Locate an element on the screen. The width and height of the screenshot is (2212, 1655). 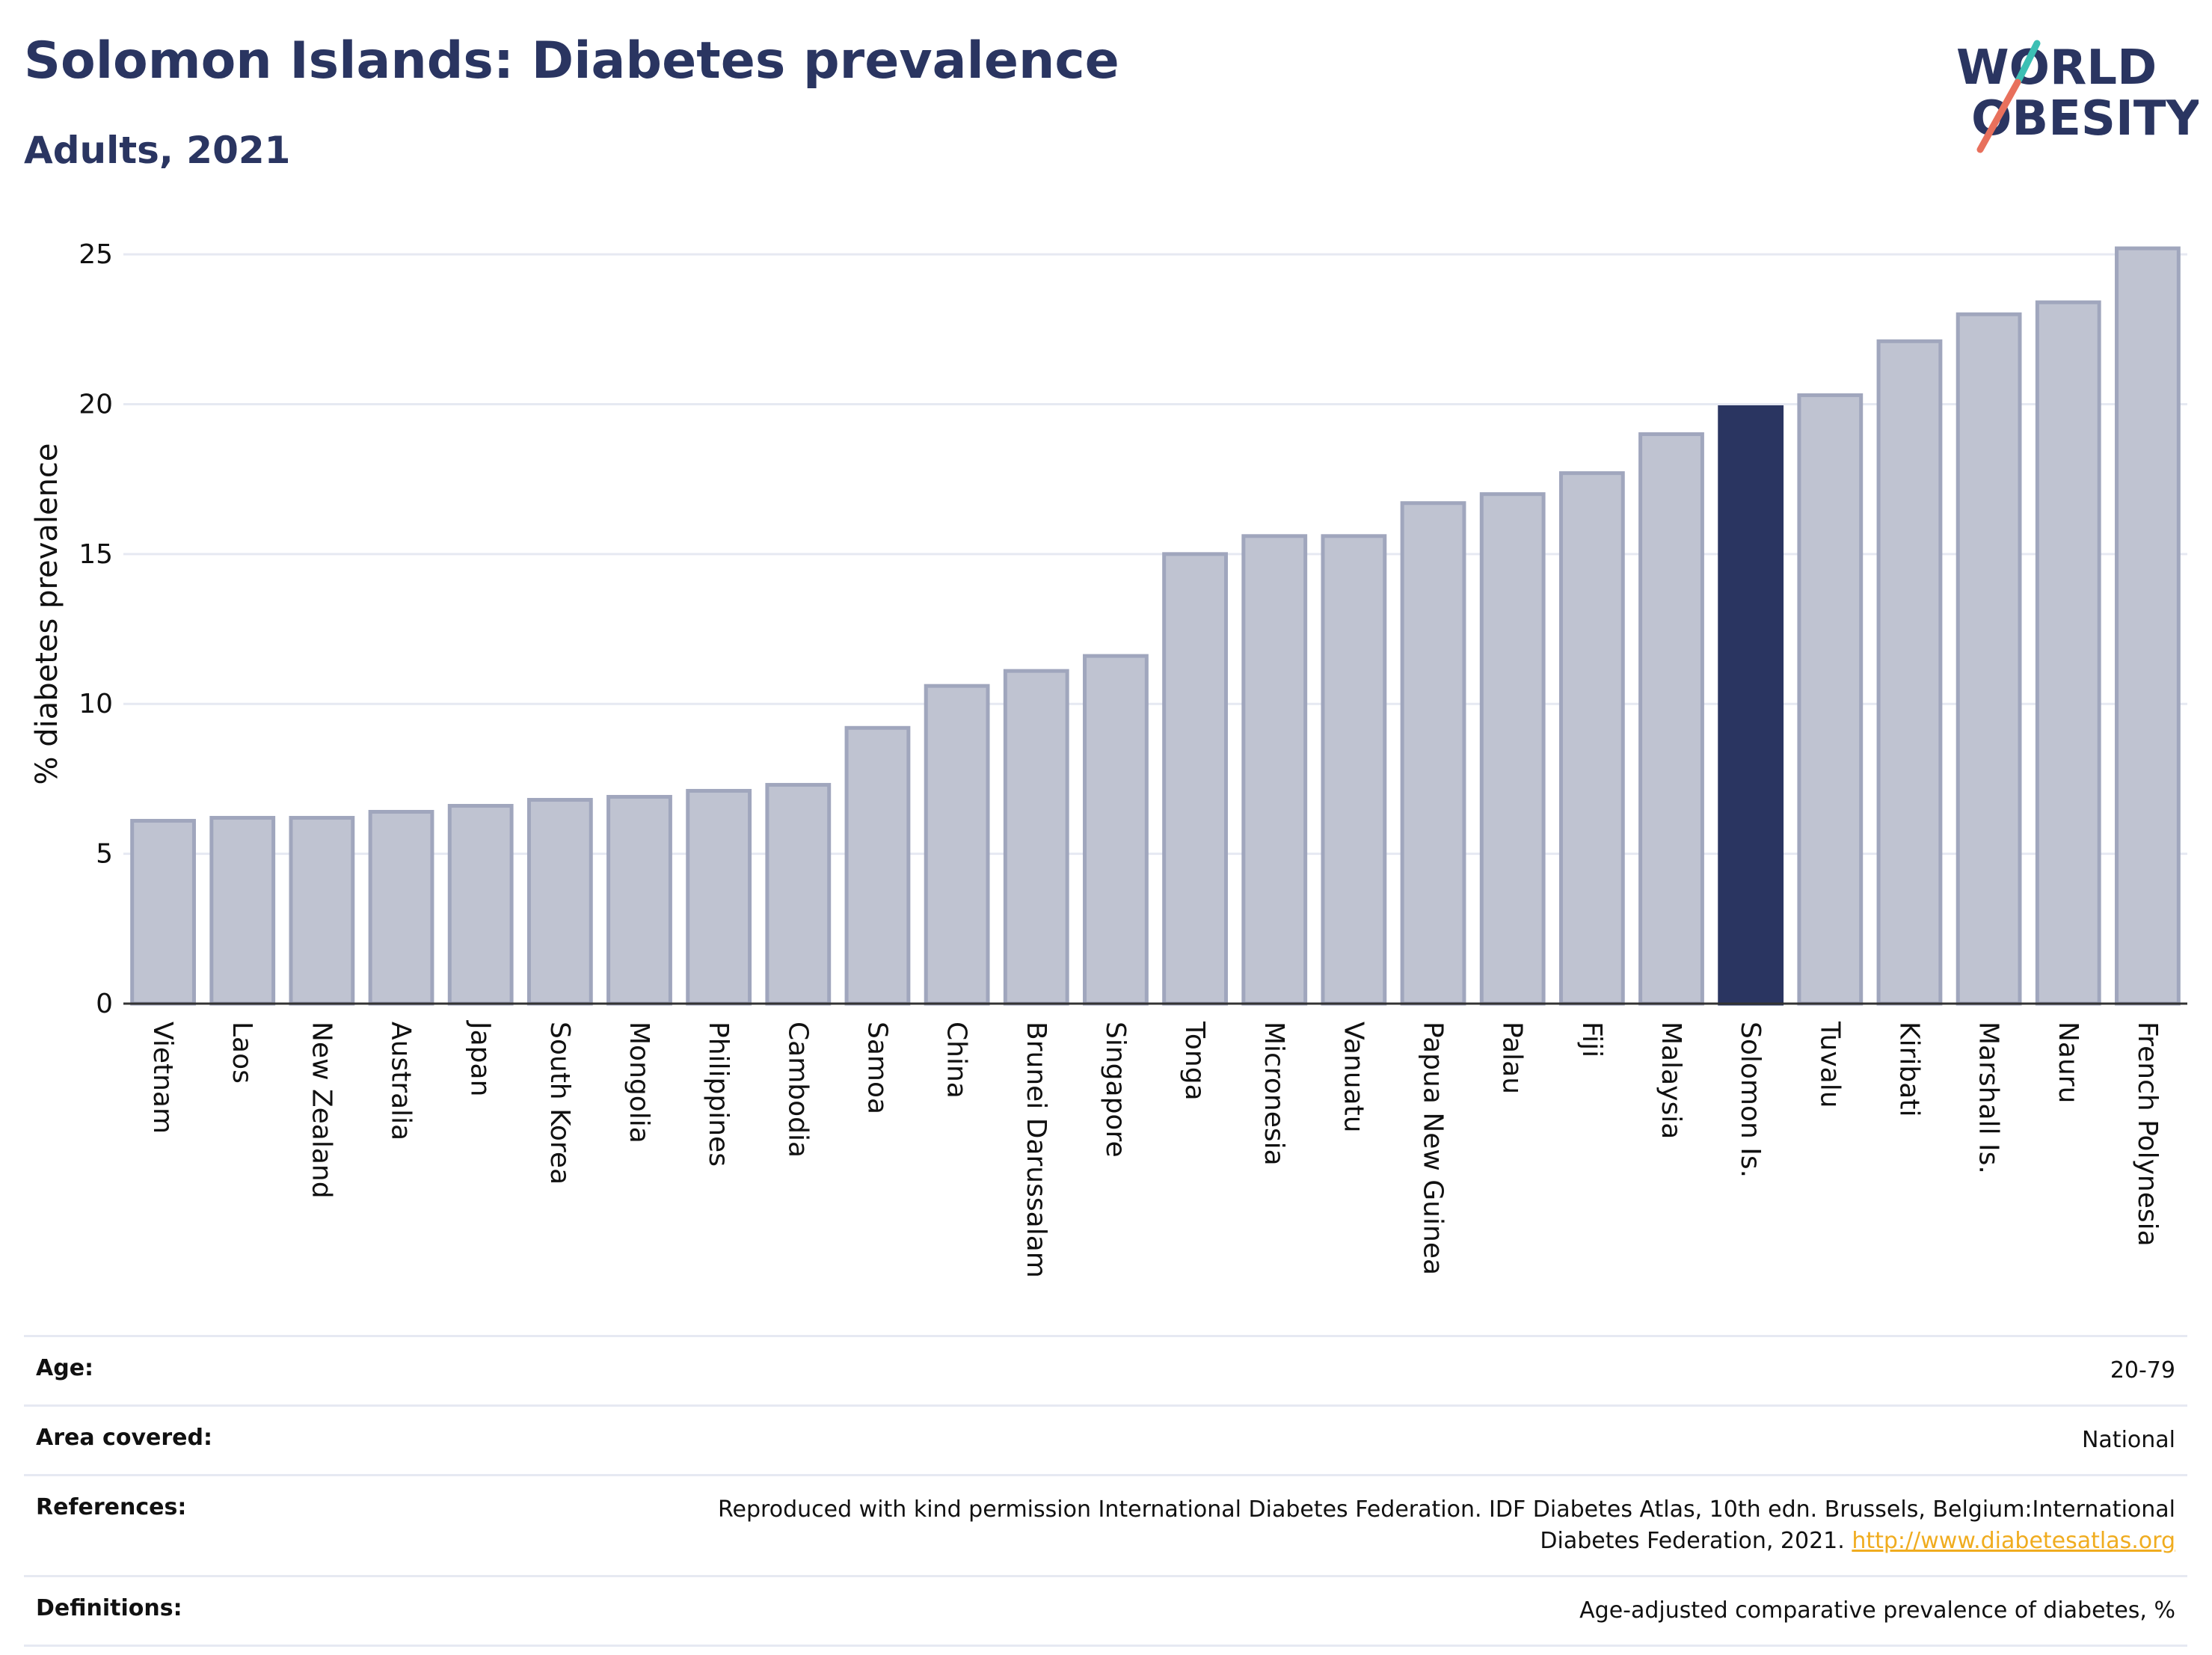
x-tick-label: South Korea is located at coordinates (559, 1103).